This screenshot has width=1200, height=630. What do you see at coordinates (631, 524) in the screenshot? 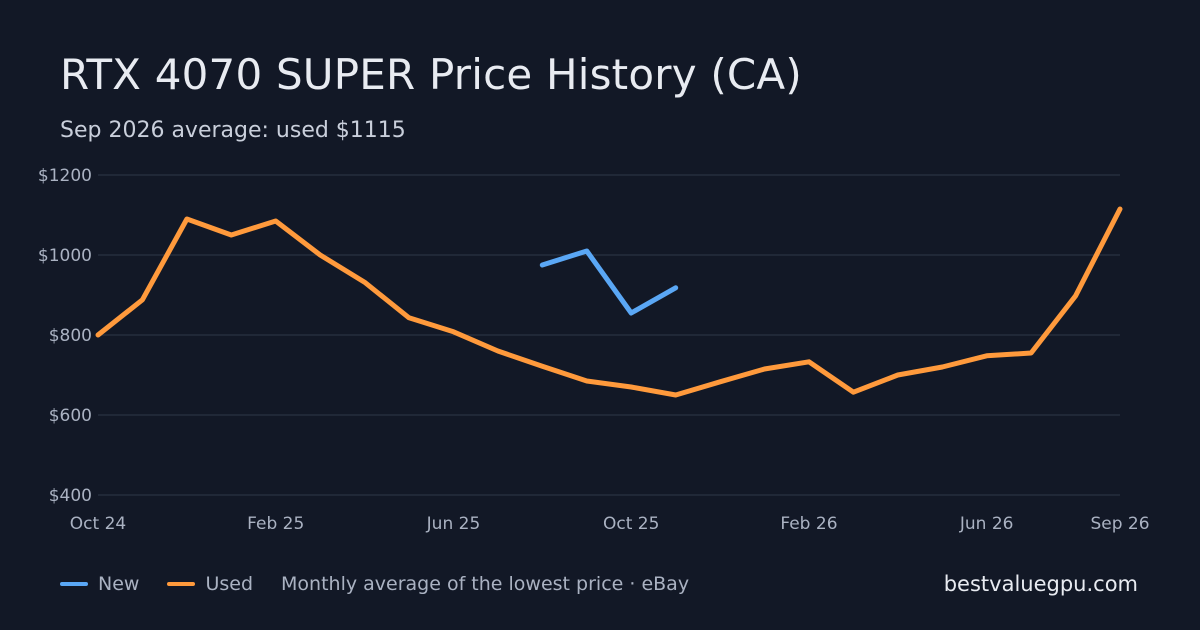
I see `x-tick-label: Oct 25` at bounding box center [631, 524].